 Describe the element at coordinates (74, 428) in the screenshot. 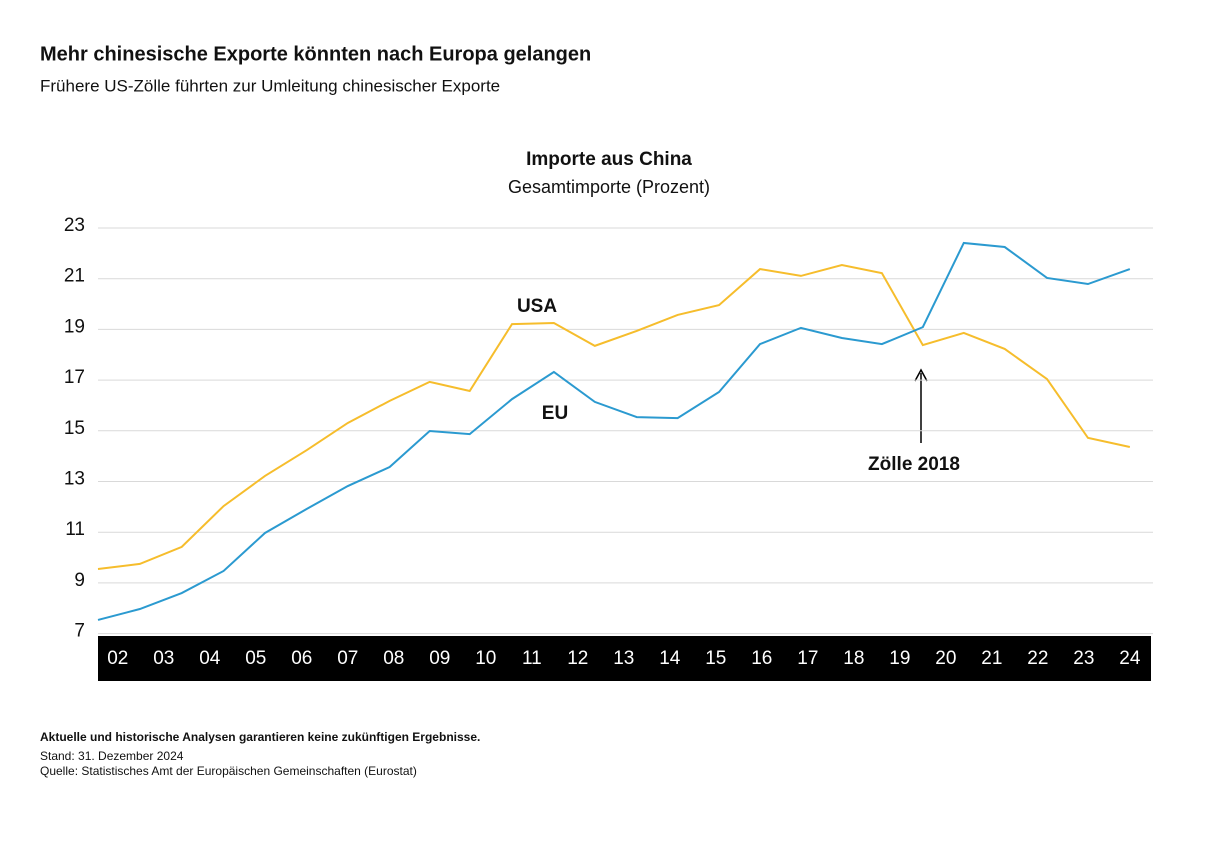

I see `y-tick-label: 15` at that location.